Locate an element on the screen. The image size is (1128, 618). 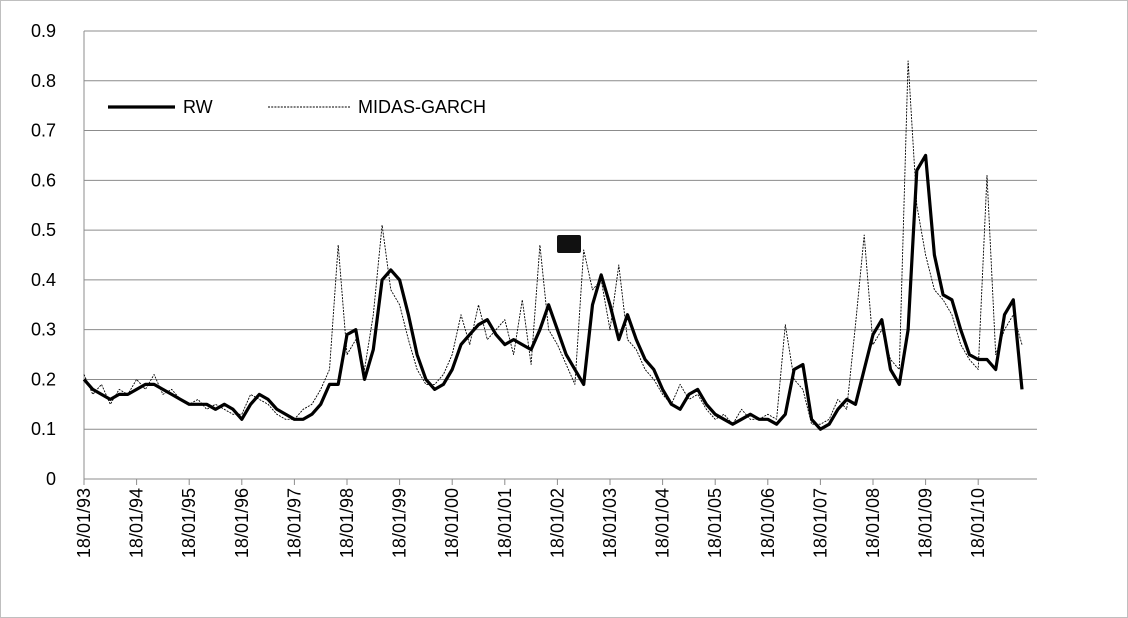
y-tick-label: 0.2 is located at coordinates (43, 379).